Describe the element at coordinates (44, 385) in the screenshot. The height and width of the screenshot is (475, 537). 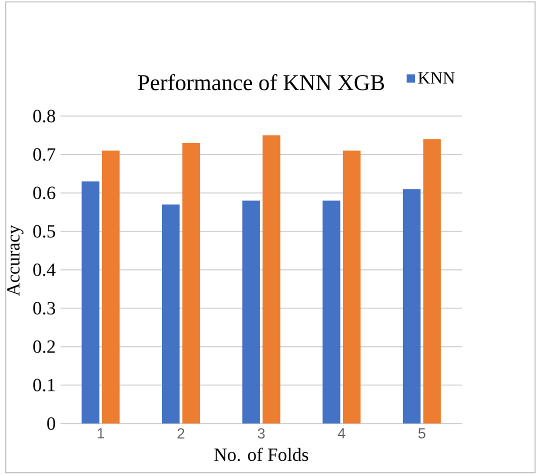
I see `y-tick-label: 0.1` at that location.